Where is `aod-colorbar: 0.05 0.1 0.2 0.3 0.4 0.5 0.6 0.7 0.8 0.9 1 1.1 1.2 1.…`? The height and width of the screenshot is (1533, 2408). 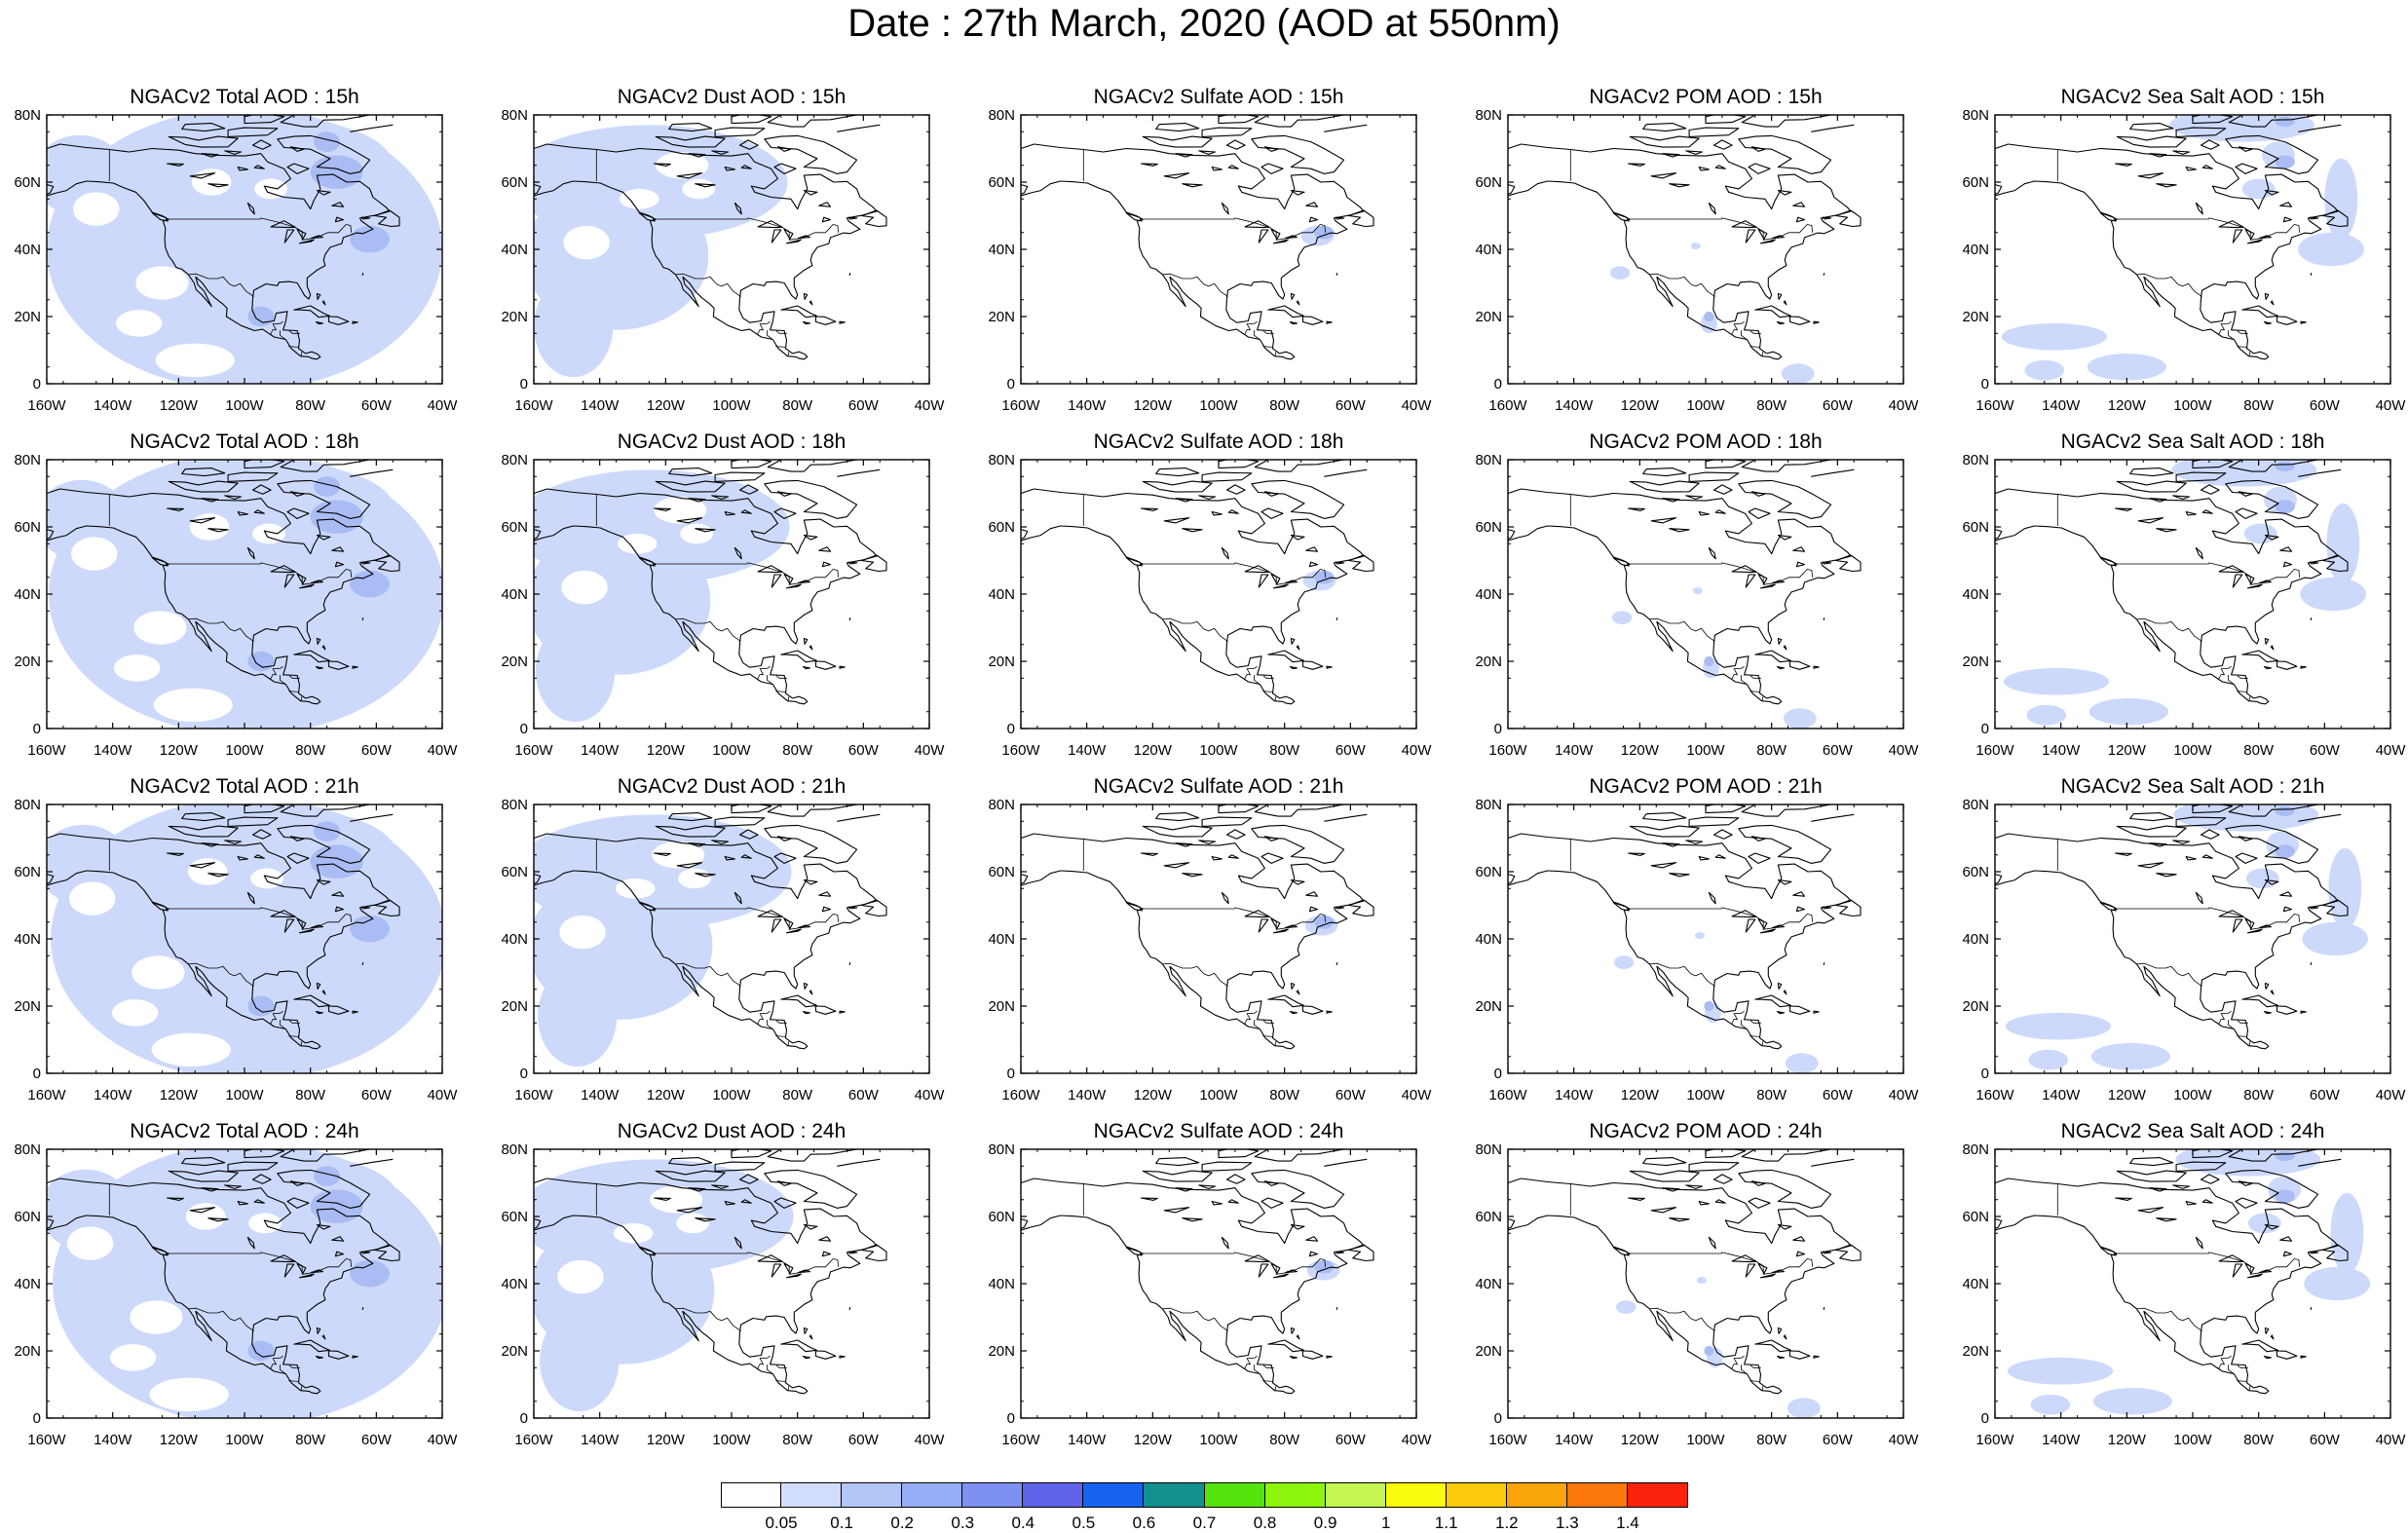 aod-colorbar: 0.05 0.1 0.2 0.3 0.4 0.5 0.6 0.7 0.8 0.9 1 1.1 1.2 1.… is located at coordinates (1204, 1507).